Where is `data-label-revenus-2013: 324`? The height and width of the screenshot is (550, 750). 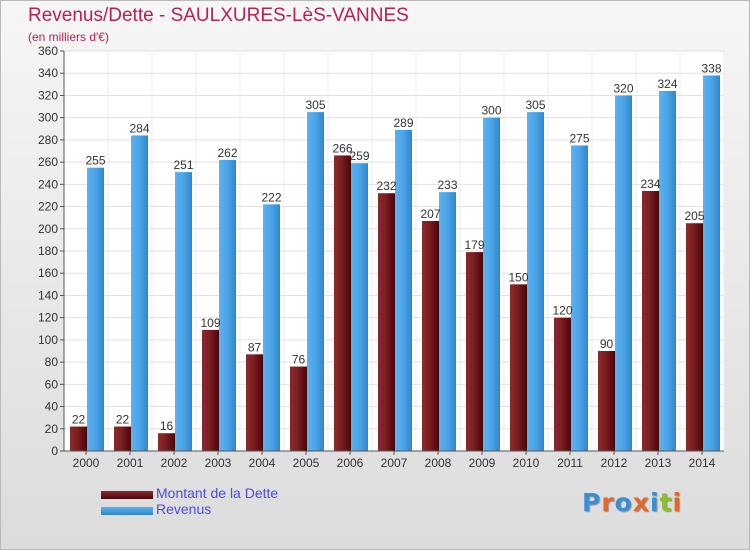 data-label-revenus-2013: 324 is located at coordinates (667, 84).